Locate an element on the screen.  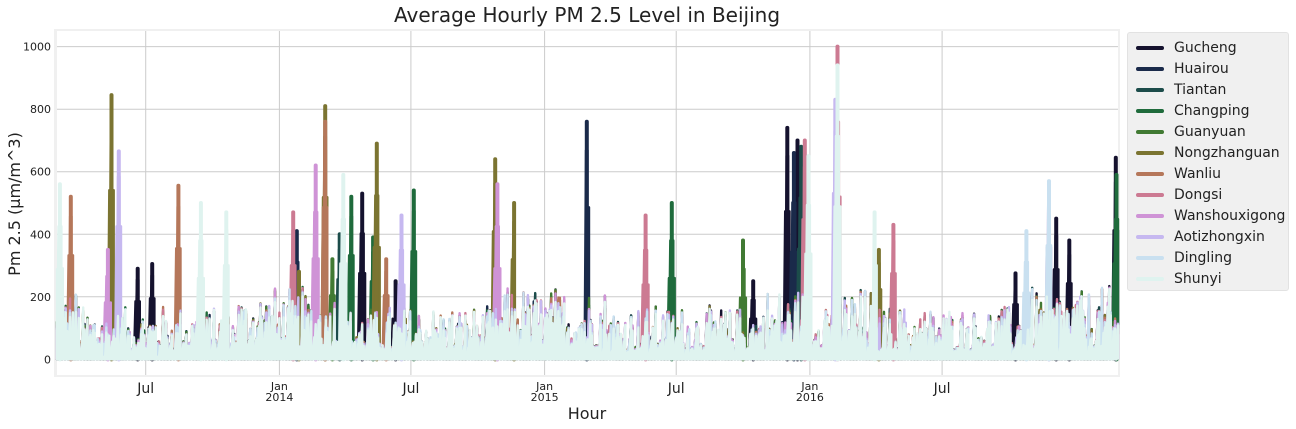
legend-label: Dongsi is located at coordinates (1198, 195).